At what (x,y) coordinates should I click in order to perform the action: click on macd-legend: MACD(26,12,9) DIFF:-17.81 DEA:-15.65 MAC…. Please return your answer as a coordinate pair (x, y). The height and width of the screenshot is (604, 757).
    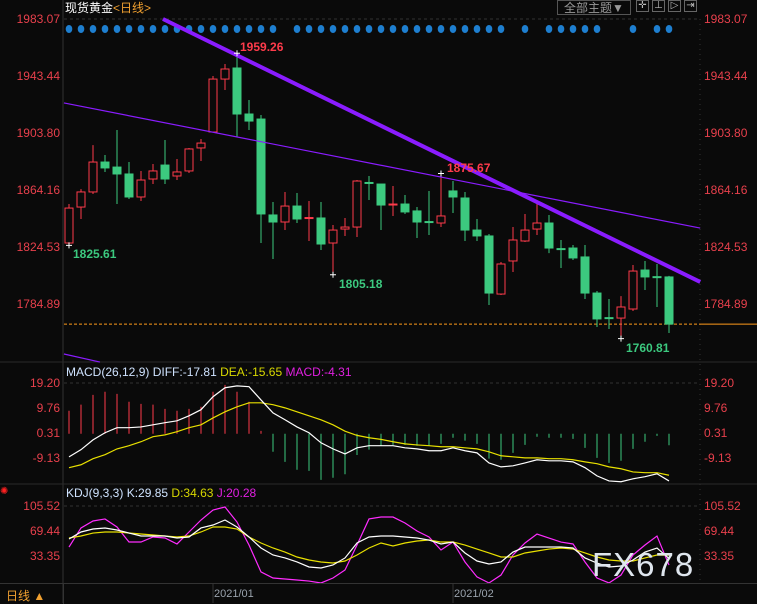
    Looking at the image, I should click on (209, 372).